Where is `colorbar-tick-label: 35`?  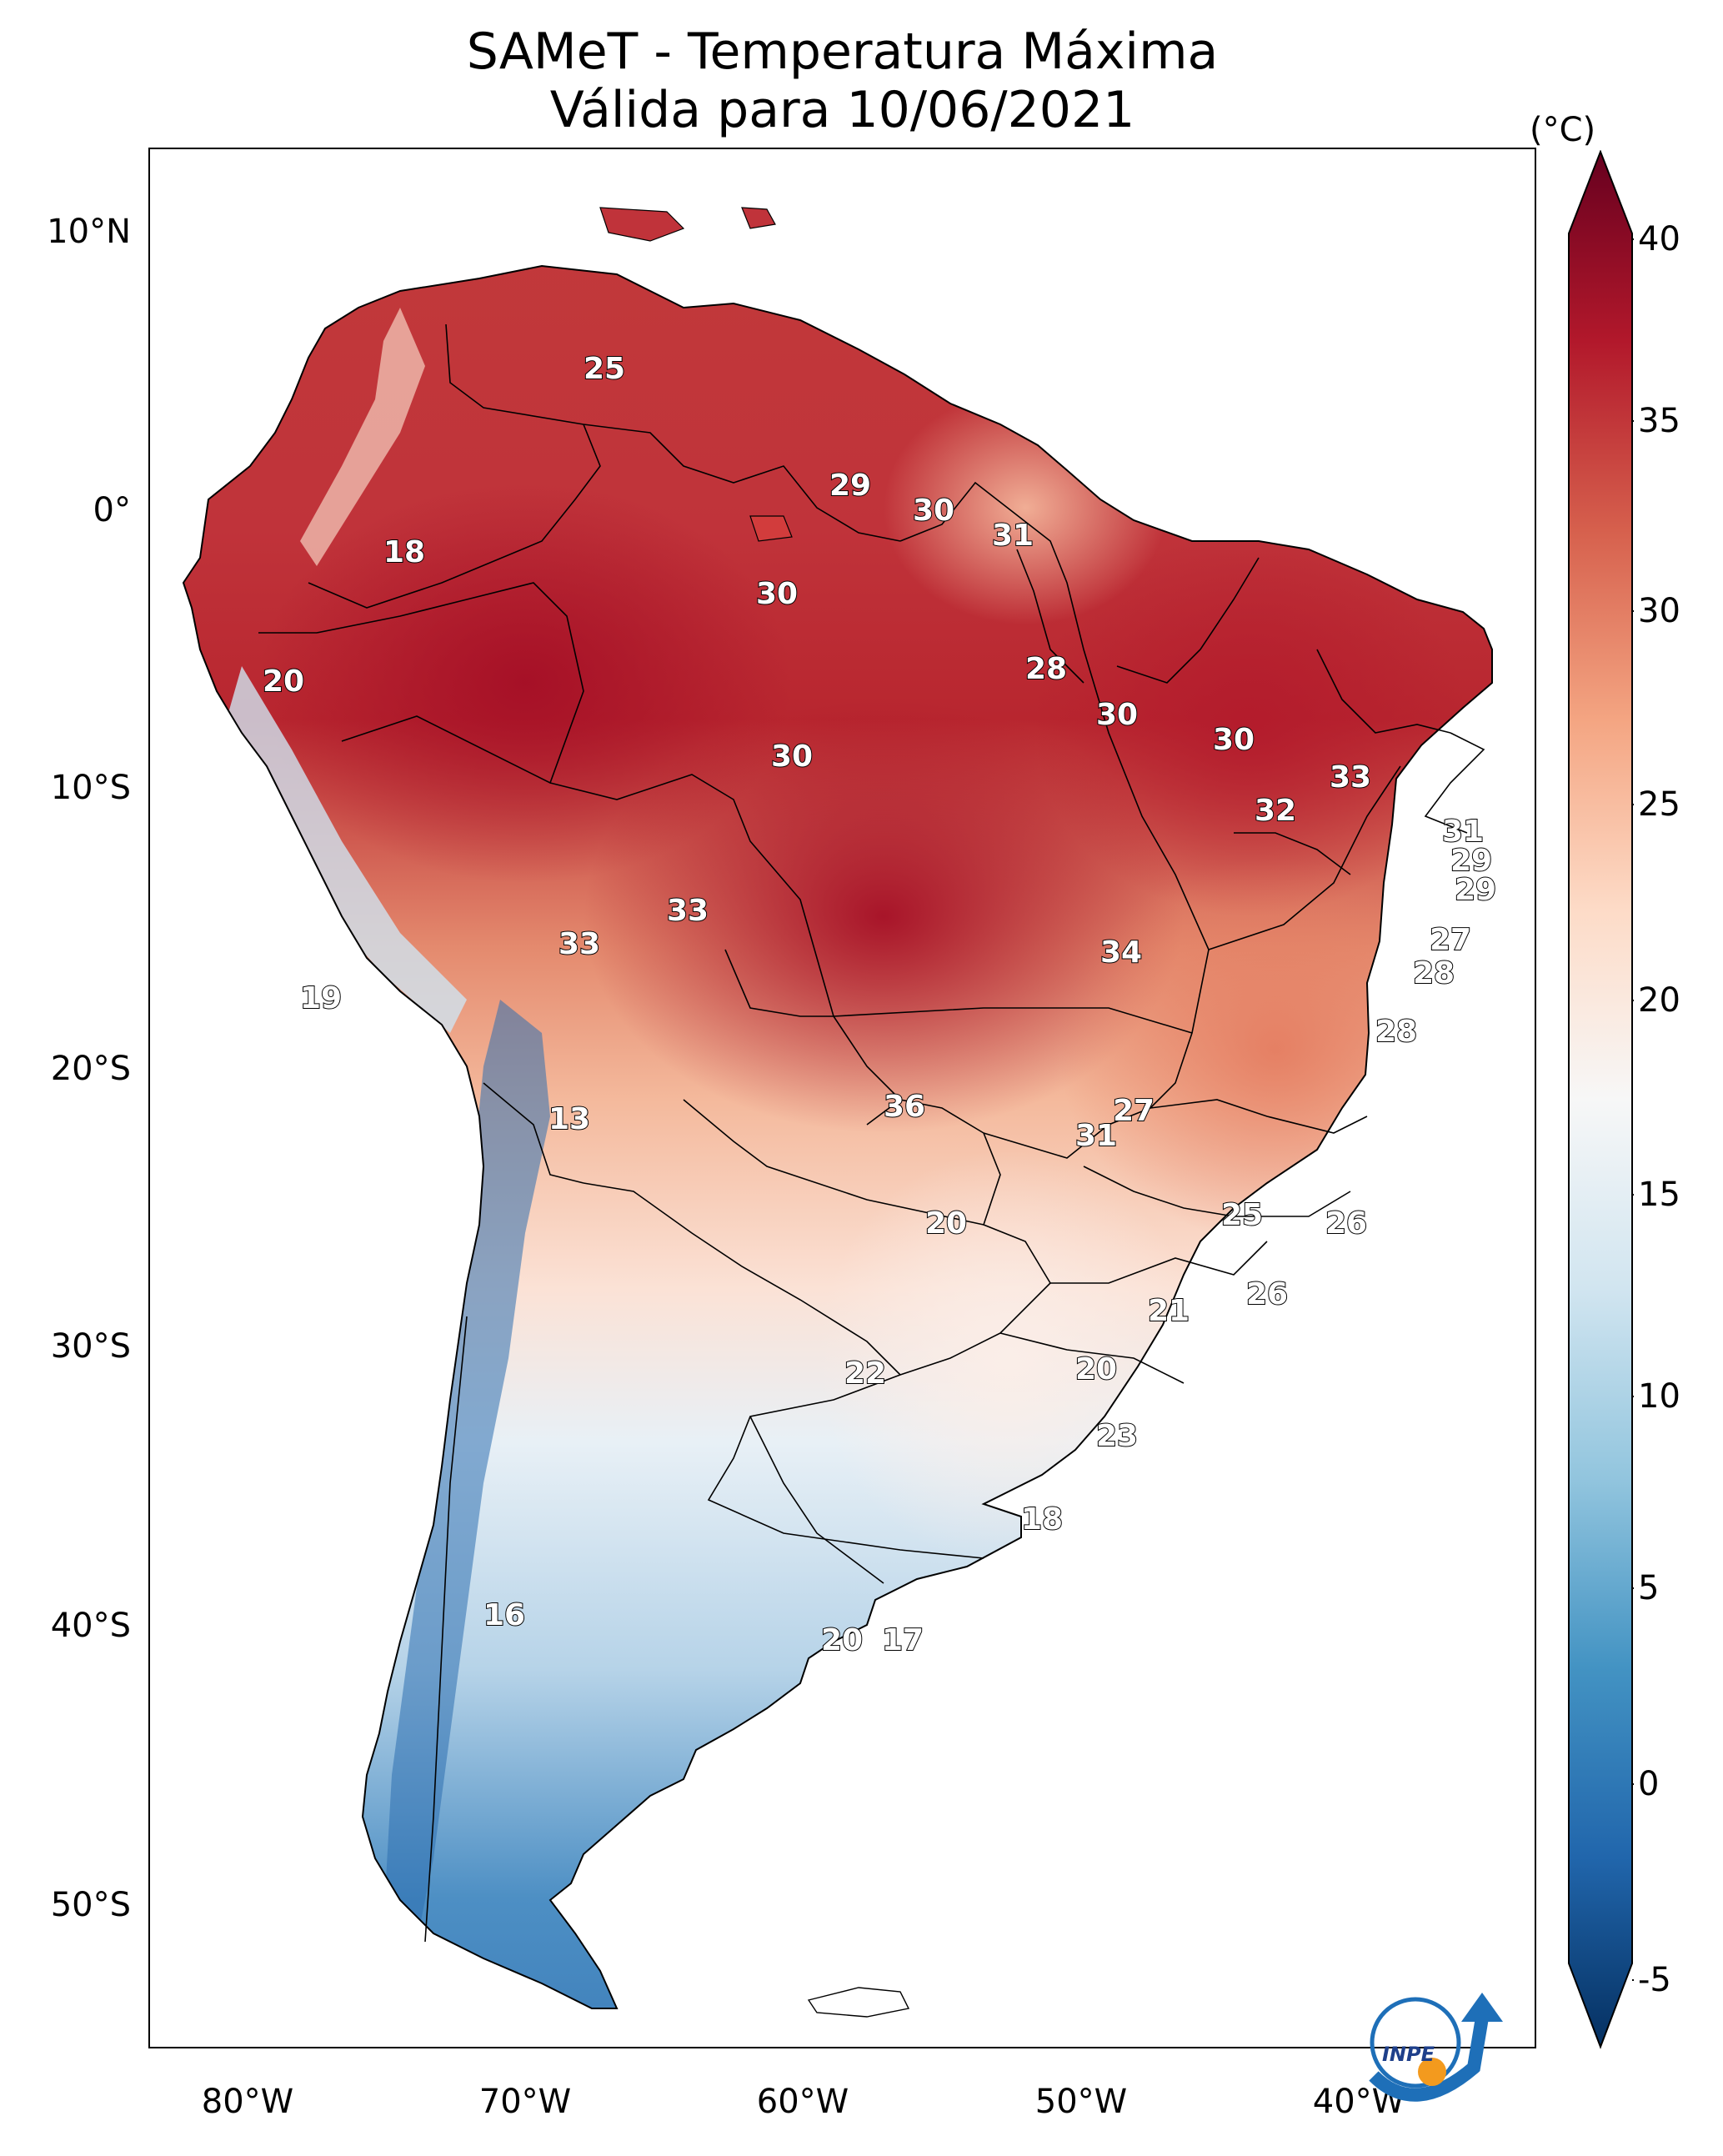
colorbar-tick-label: 35 is located at coordinates (1659, 421).